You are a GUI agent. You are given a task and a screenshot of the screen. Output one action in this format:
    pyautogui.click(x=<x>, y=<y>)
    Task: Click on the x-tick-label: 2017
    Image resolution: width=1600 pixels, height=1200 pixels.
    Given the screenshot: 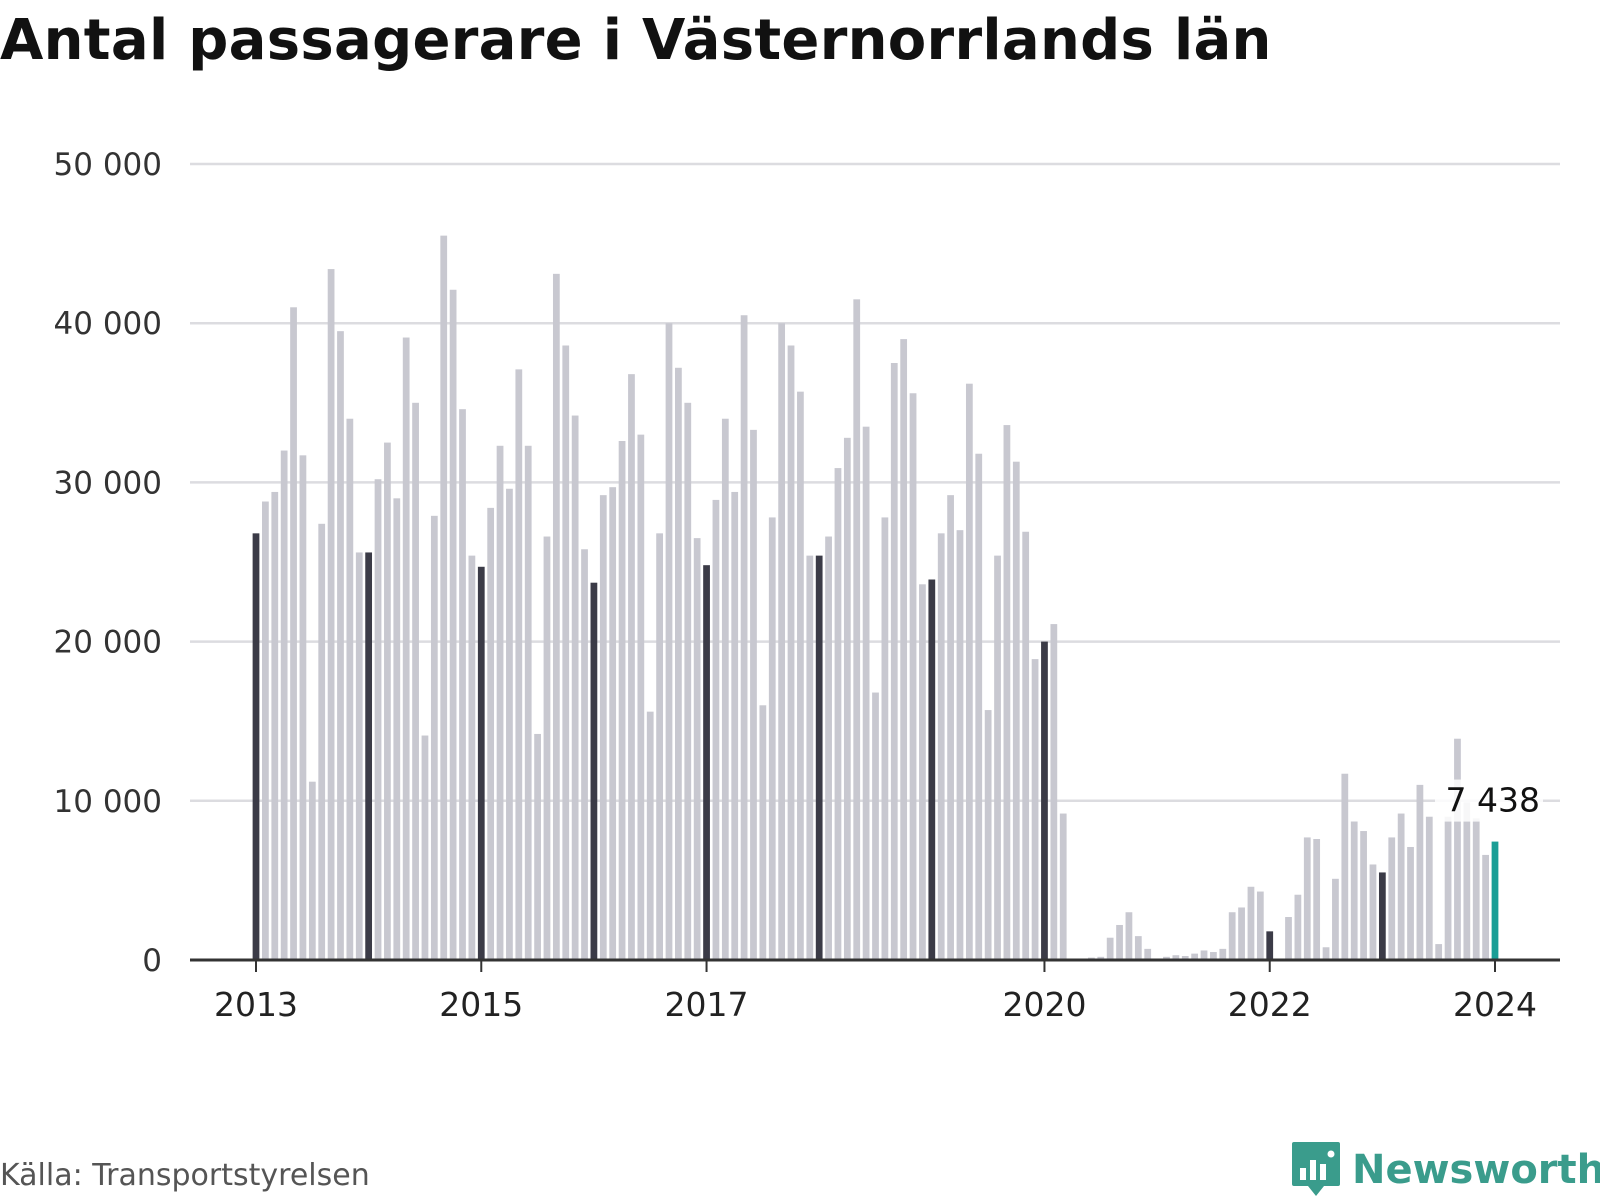 What is the action you would take?
    pyautogui.click(x=707, y=1004)
    